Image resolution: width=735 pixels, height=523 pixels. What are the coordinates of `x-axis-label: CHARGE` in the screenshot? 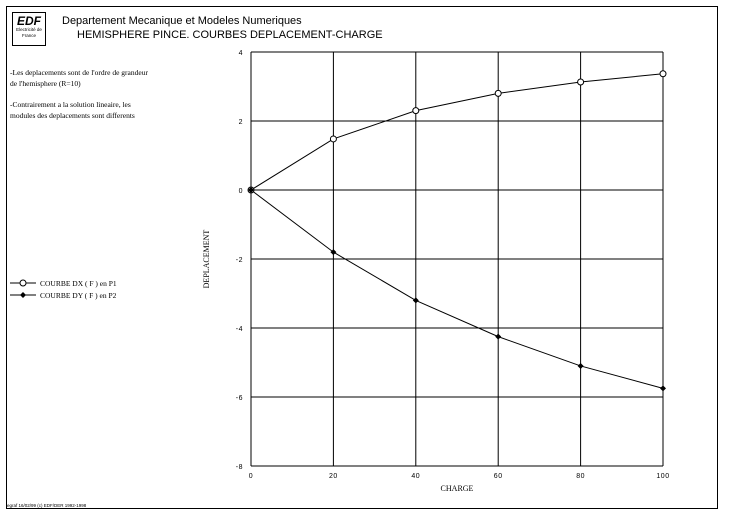 It's located at (457, 488).